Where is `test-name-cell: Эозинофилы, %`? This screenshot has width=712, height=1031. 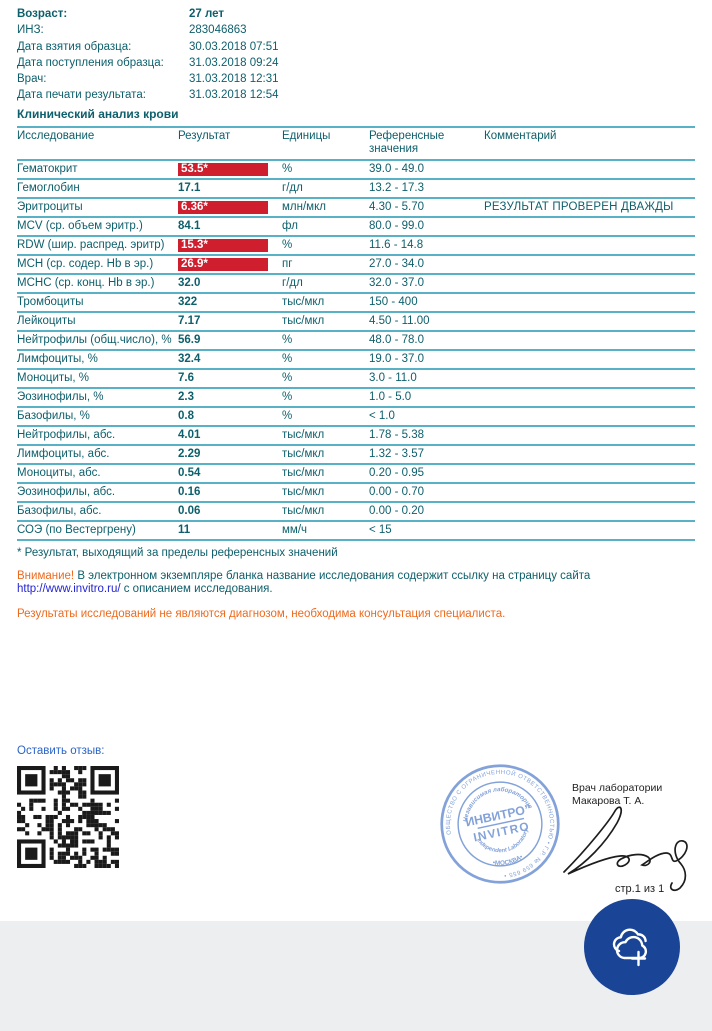 test-name-cell: Эозинофилы, % is located at coordinates (97, 398).